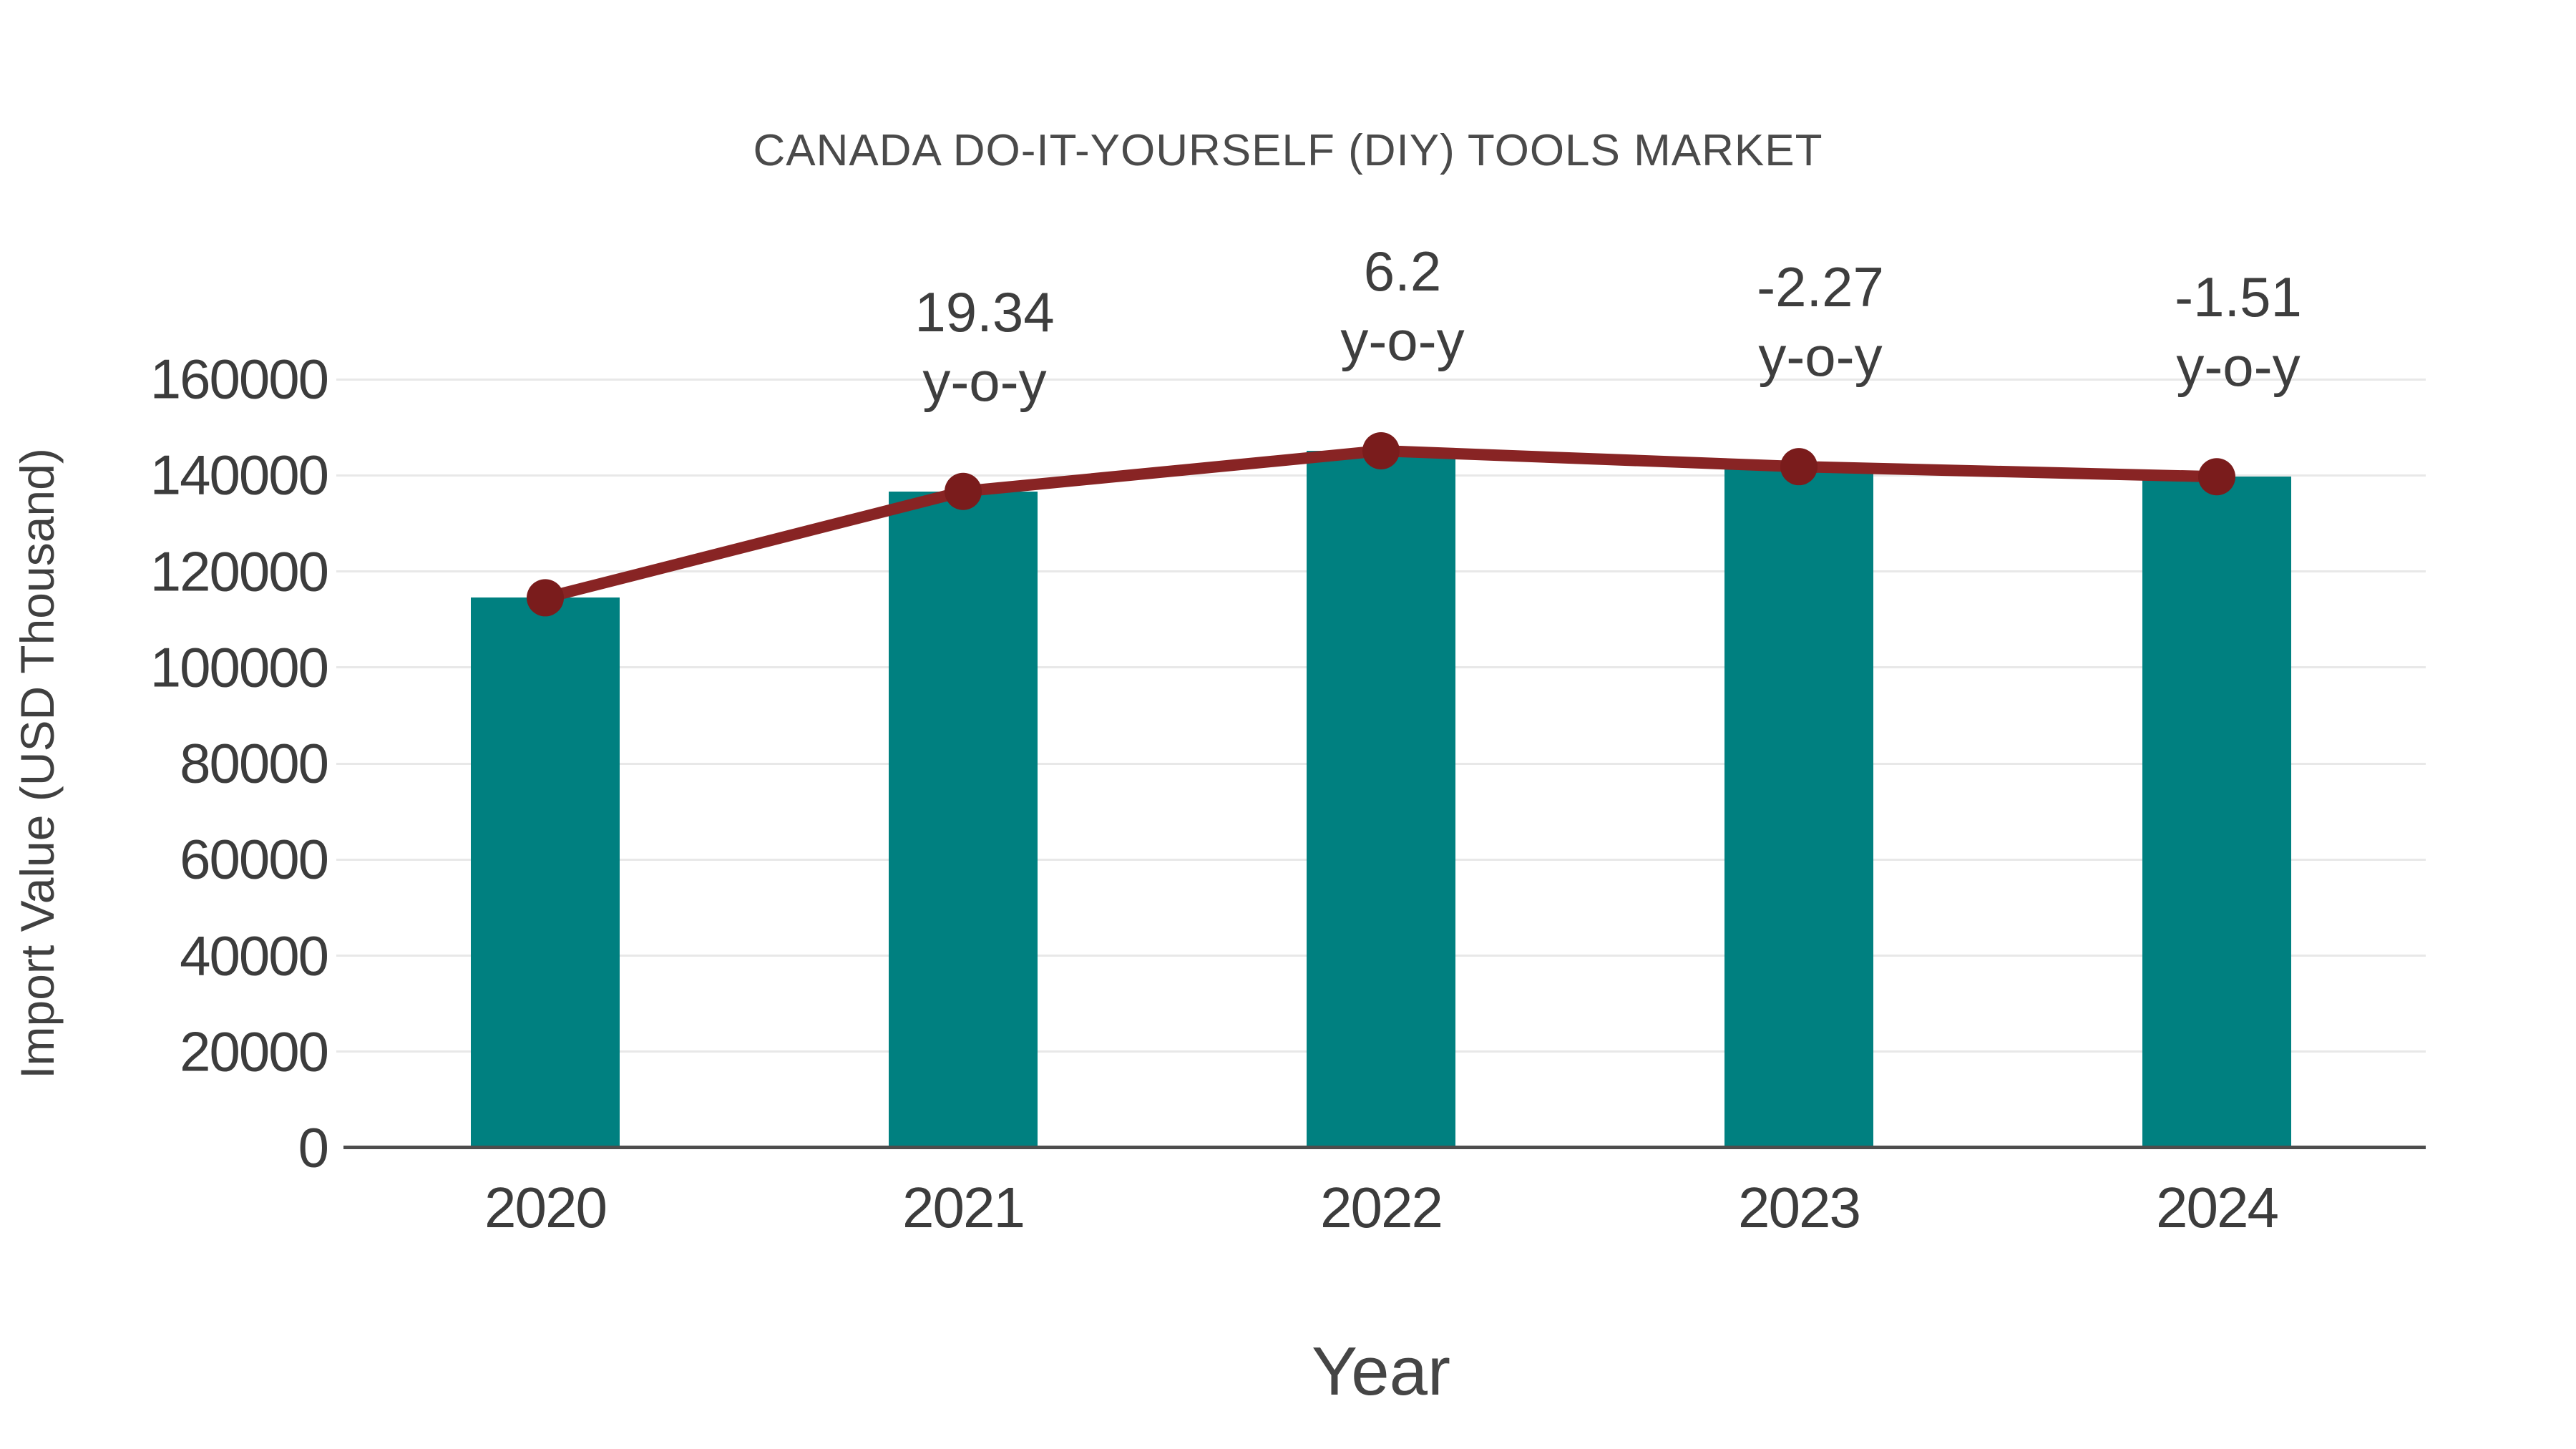 The width and height of the screenshot is (2576, 1449). Describe the element at coordinates (254, 859) in the screenshot. I see `y-tick-label-60000: 60000` at that location.